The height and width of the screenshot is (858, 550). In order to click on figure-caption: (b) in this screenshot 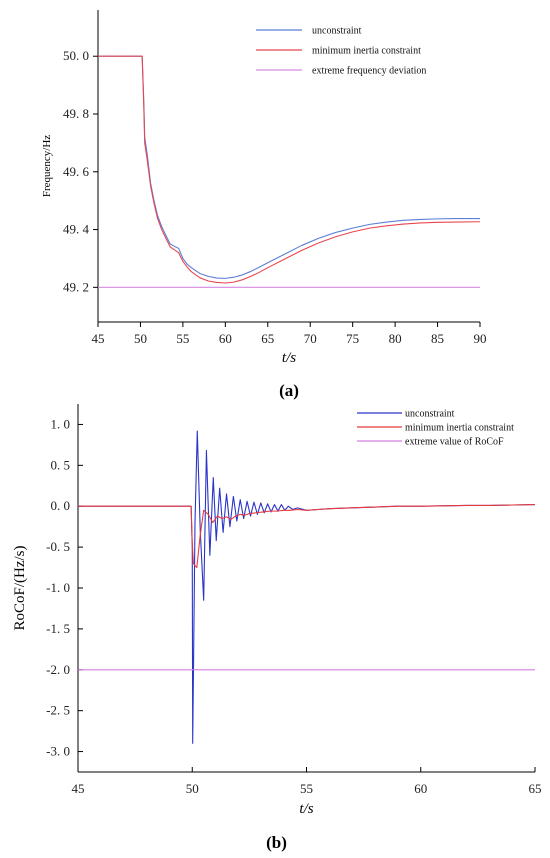, I will do `click(276, 842)`.